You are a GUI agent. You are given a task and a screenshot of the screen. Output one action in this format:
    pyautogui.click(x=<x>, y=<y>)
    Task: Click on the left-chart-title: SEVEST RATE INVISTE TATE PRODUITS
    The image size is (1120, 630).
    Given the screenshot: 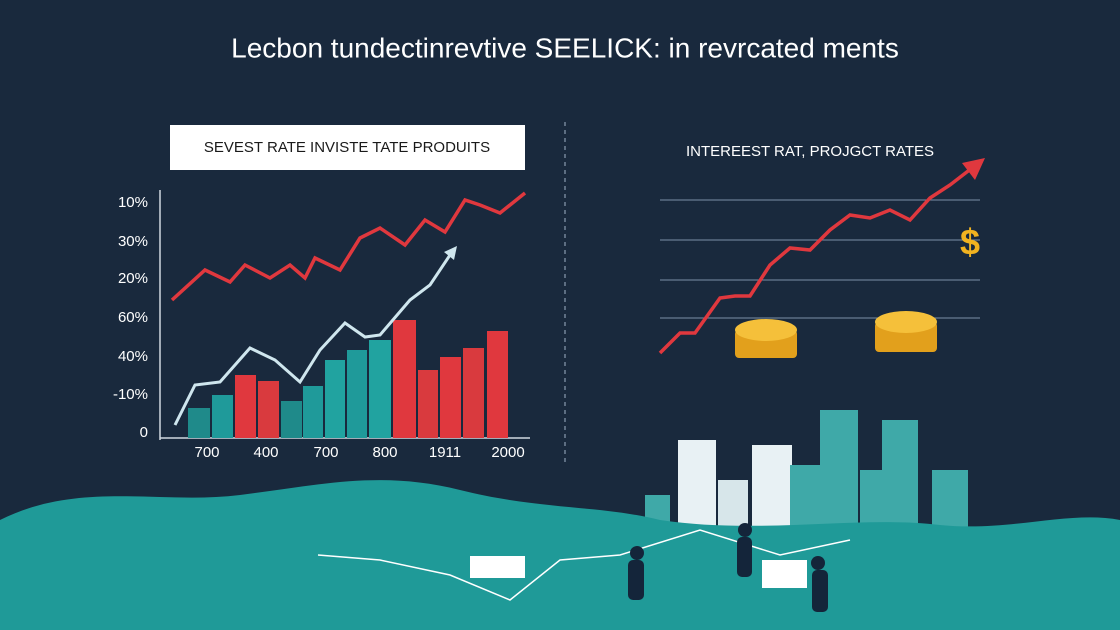 What is the action you would take?
    pyautogui.click(x=347, y=147)
    